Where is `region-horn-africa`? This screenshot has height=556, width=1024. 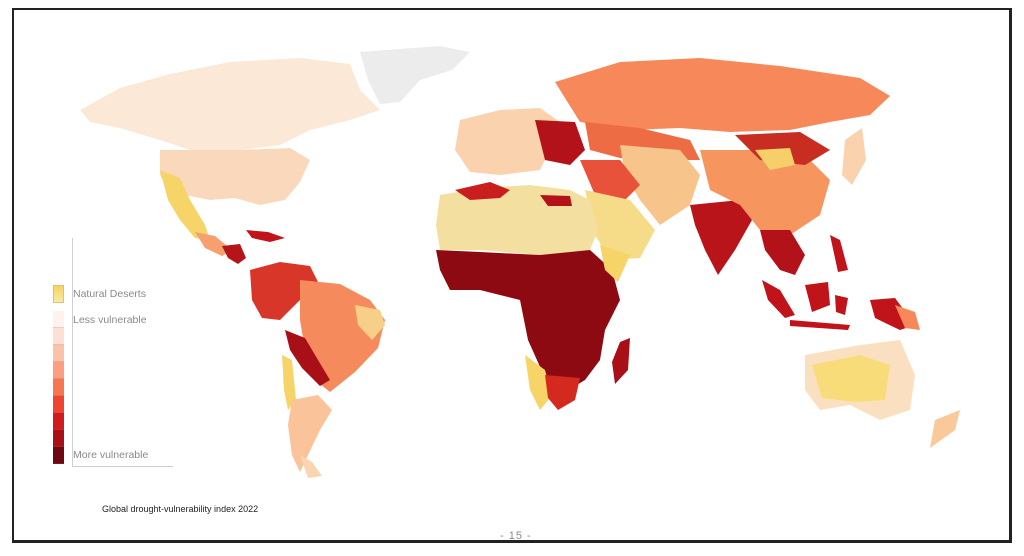 region-horn-africa is located at coordinates (615, 263).